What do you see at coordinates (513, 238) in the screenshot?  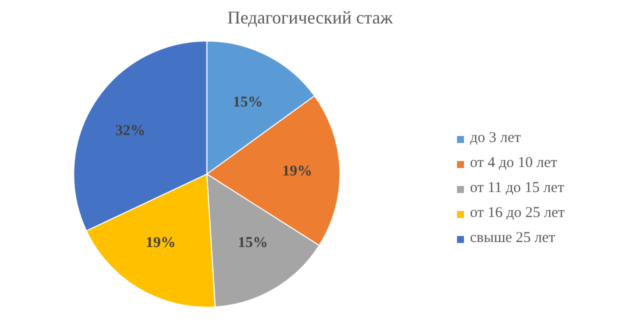 I see `legend-label: свыше 25 лет` at bounding box center [513, 238].